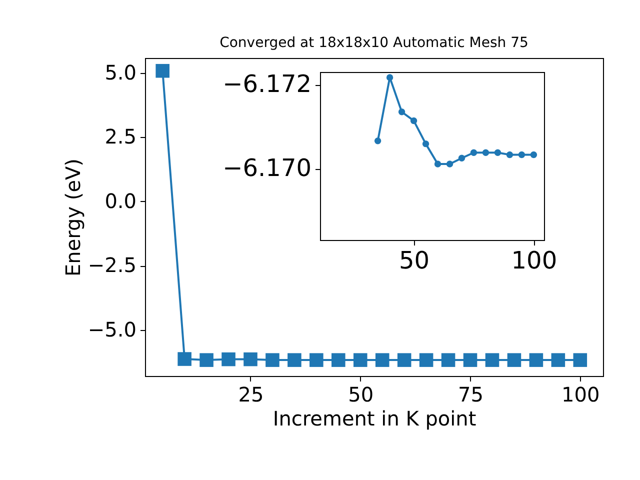 Image resolution: width=640 pixels, height=480 pixels. I want to click on y-tick-label: −5.0, so click(112, 329).